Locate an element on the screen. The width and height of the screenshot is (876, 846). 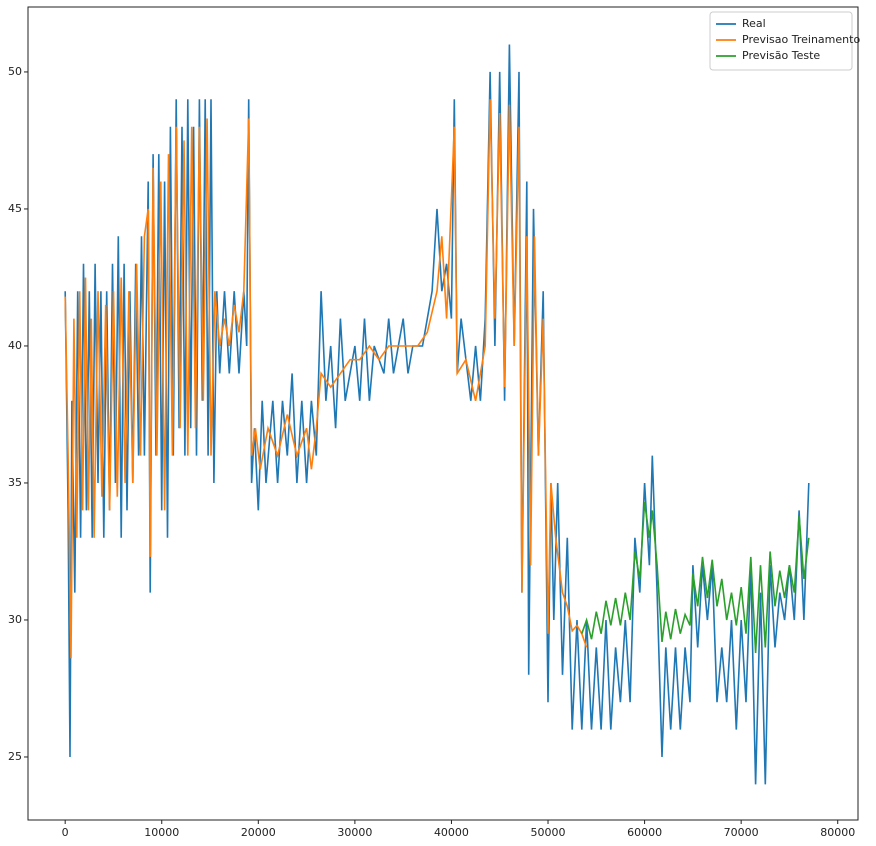
legend: Real Previsao Treinamento Previsão Teste is located at coordinates (784, 41).